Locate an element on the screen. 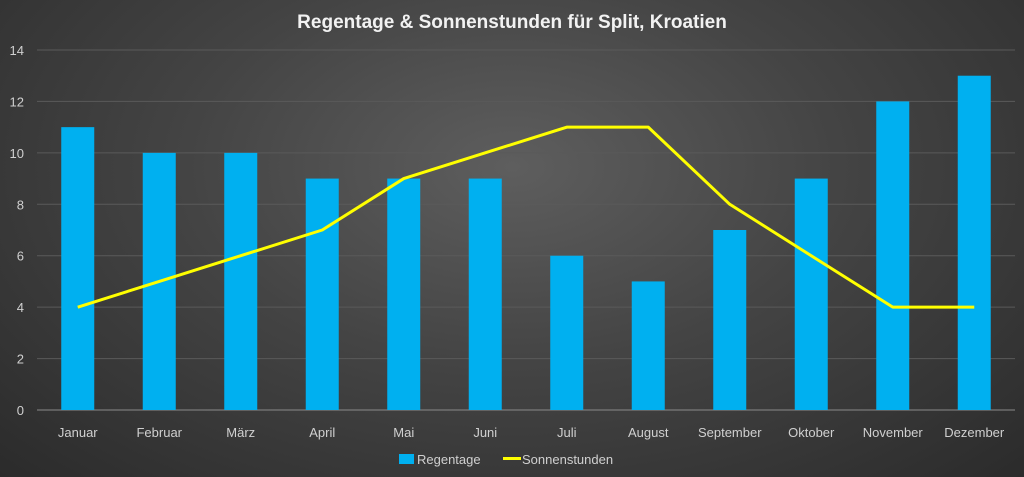 This screenshot has height=477, width=1024. legend-swatch-sonnenstunden is located at coordinates (512, 458).